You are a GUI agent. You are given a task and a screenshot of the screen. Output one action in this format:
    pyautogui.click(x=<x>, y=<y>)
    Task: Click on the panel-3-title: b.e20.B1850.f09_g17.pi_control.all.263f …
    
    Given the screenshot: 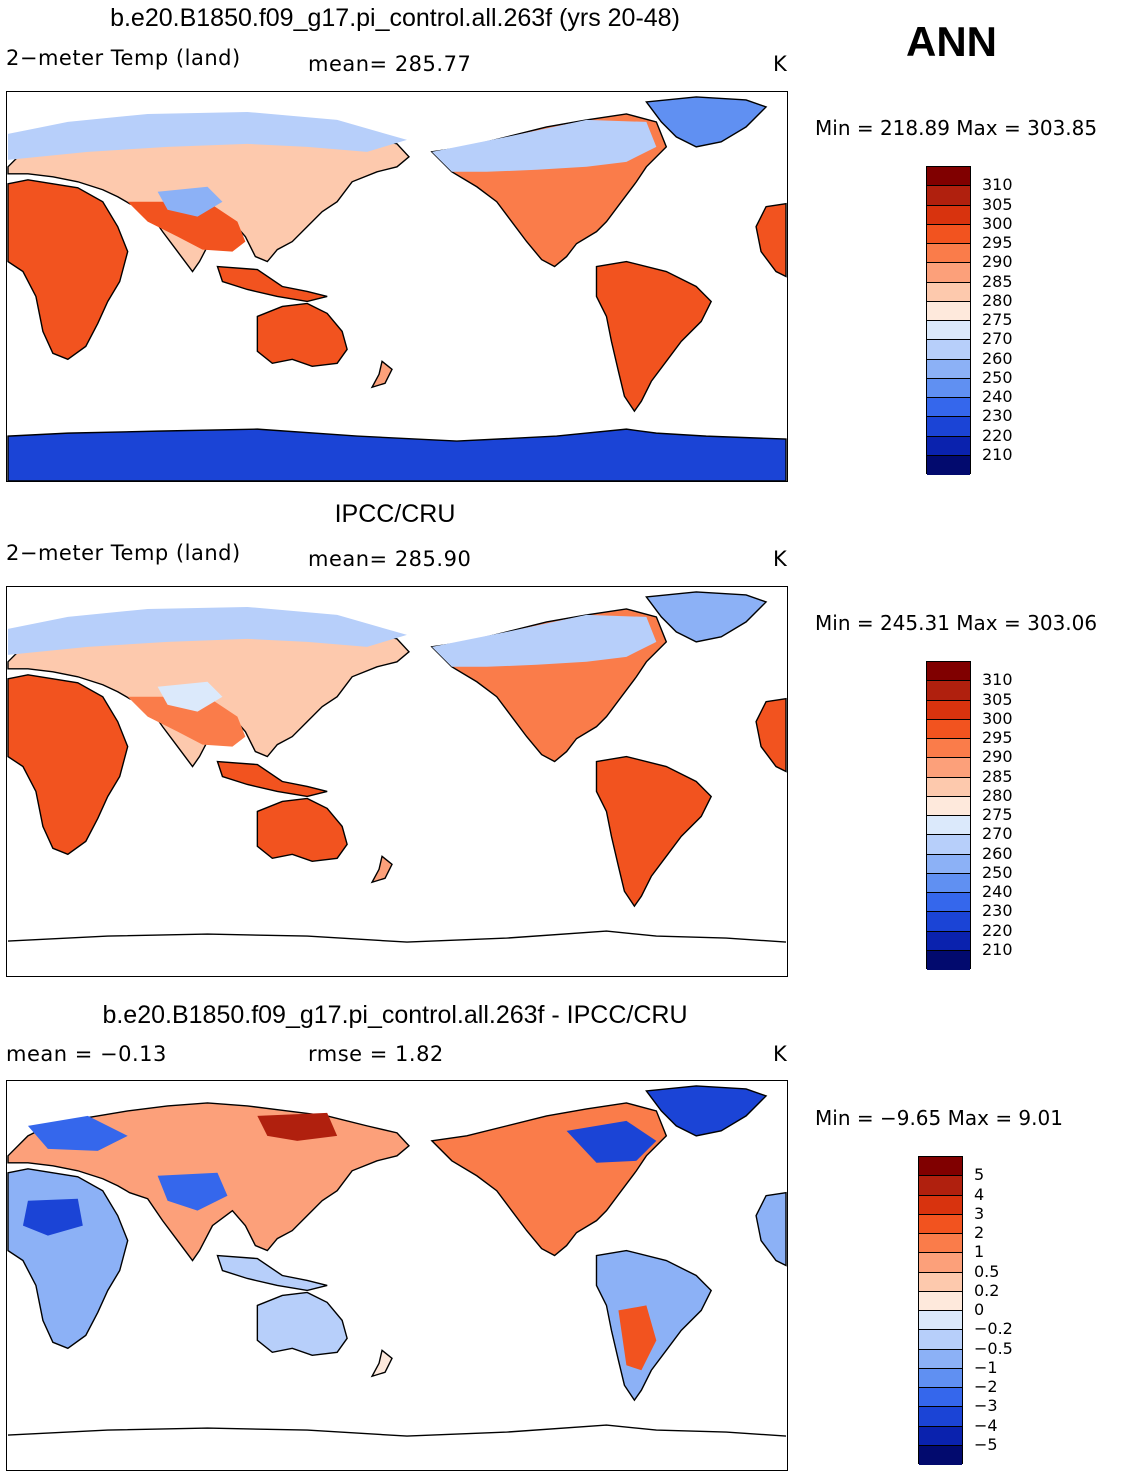 What is the action you would take?
    pyautogui.click(x=395, y=1015)
    